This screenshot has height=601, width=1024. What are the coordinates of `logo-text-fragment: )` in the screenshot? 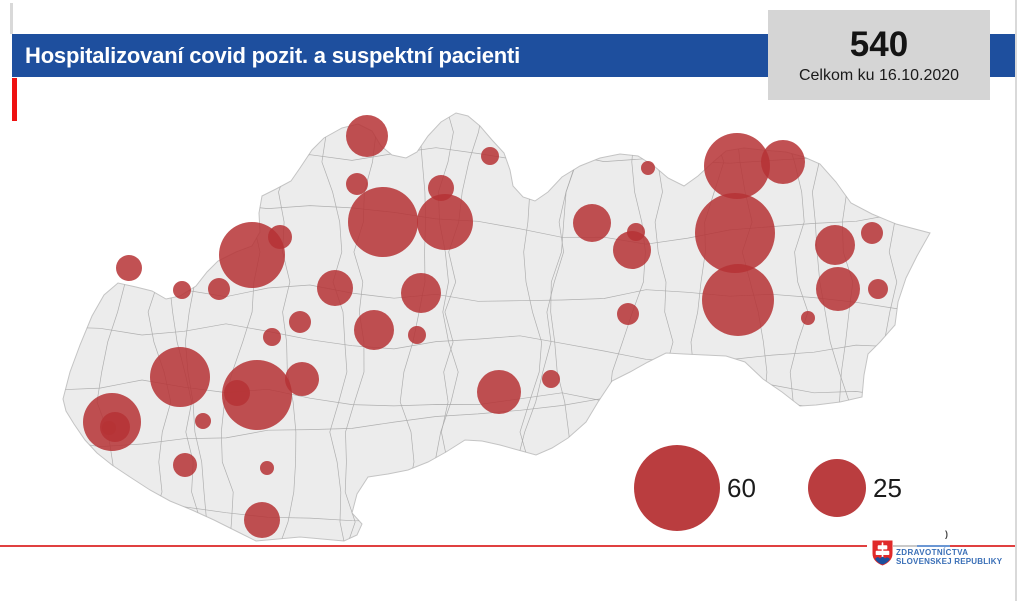 It's located at (946, 534).